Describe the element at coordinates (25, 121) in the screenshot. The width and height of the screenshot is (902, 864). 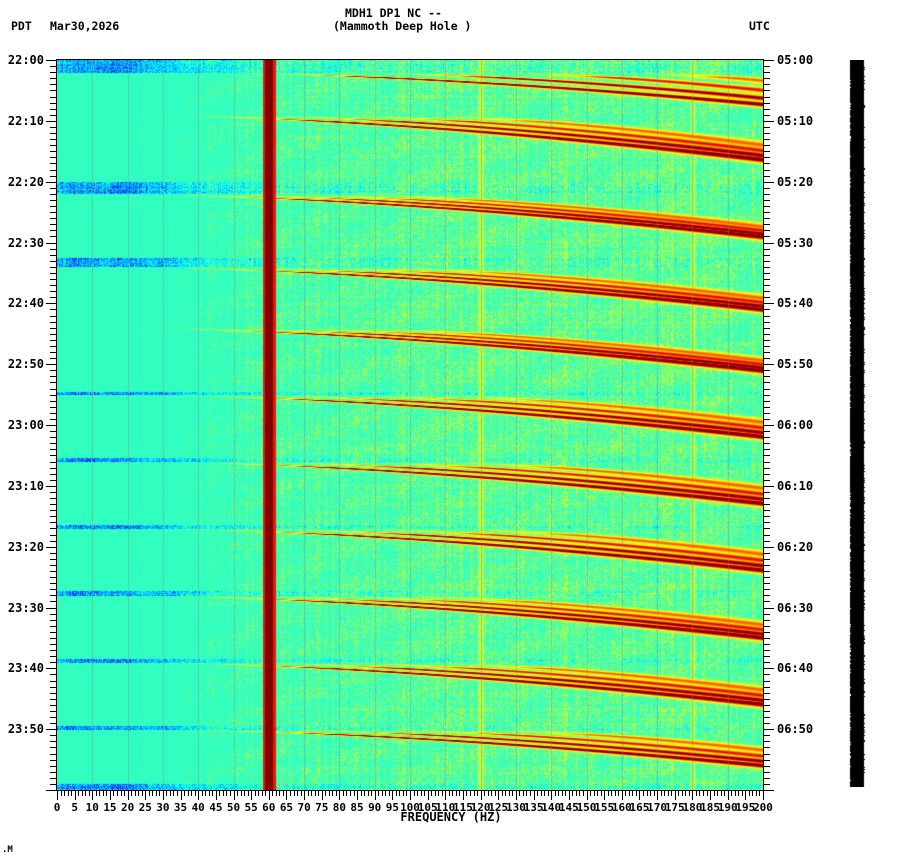
I see `y-axis-label-left: 22:10` at that location.